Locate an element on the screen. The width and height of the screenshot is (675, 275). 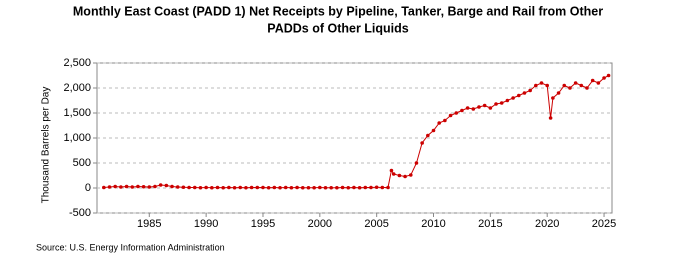
chart-title: PADDs of Other Liquids is located at coordinates (337, 28).